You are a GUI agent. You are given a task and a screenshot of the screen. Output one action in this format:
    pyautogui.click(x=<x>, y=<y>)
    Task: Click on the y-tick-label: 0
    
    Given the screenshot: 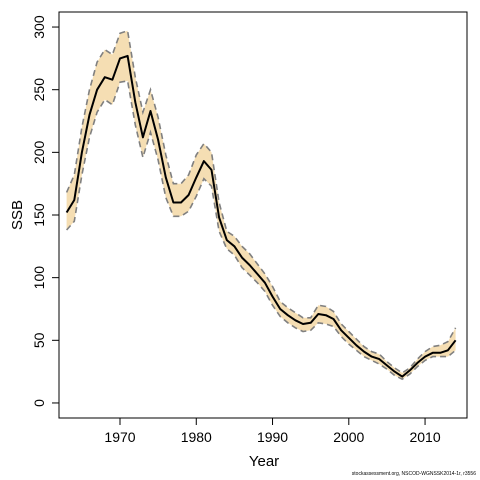 What is the action you would take?
    pyautogui.click(x=39, y=403)
    